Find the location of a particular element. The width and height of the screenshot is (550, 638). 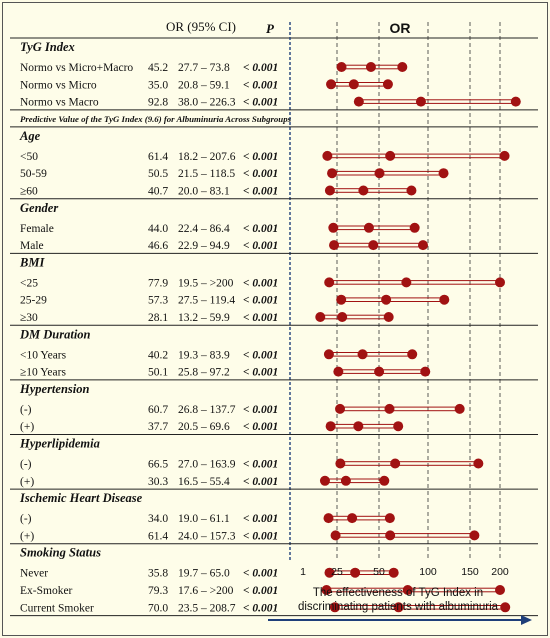

row-or: 60.7 is located at coordinates (158, 410).